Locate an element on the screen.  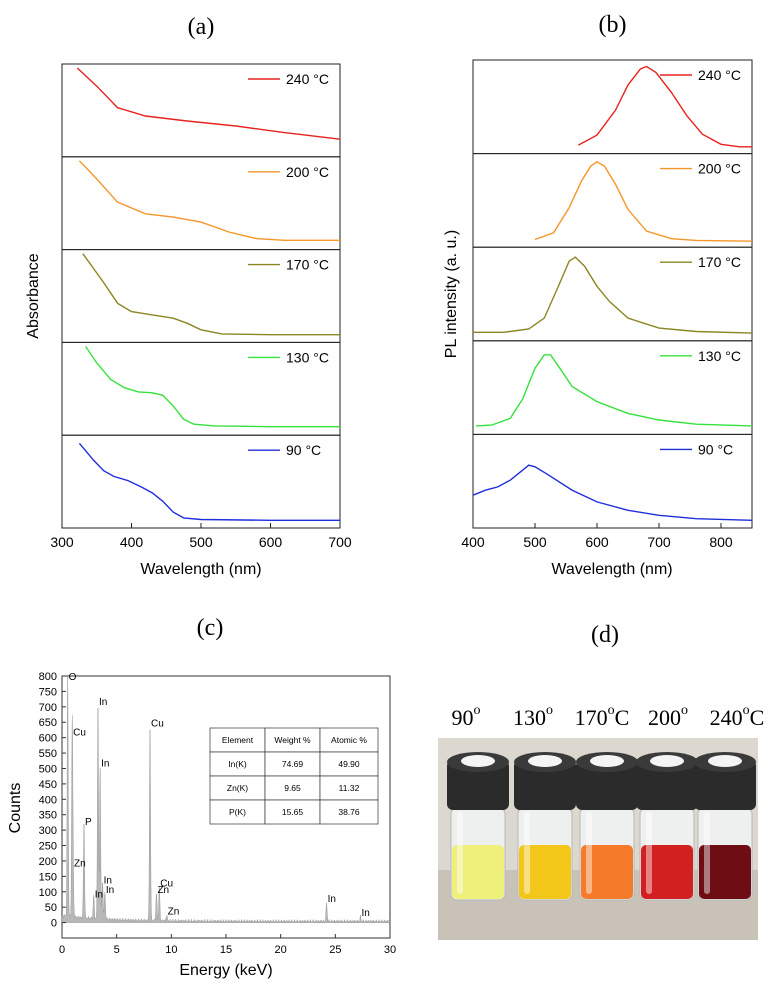
temp-value: 90 is located at coordinates (463, 717).